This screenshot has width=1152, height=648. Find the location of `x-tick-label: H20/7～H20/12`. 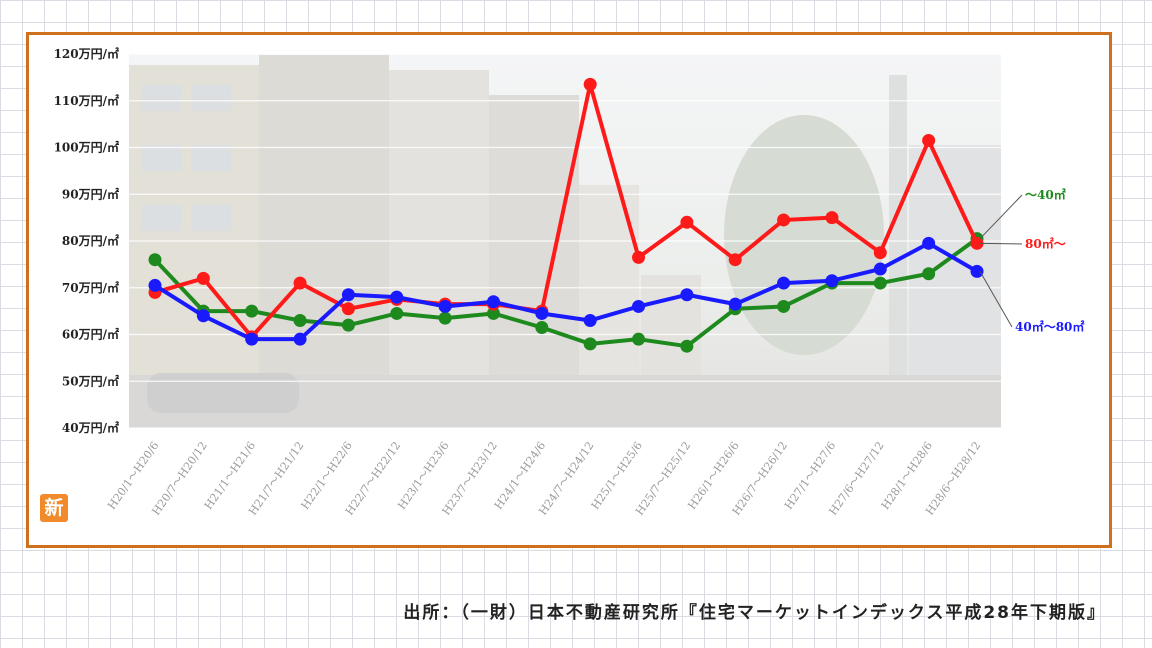

x-tick-label: H20/7～H20/12 is located at coordinates (179, 478).